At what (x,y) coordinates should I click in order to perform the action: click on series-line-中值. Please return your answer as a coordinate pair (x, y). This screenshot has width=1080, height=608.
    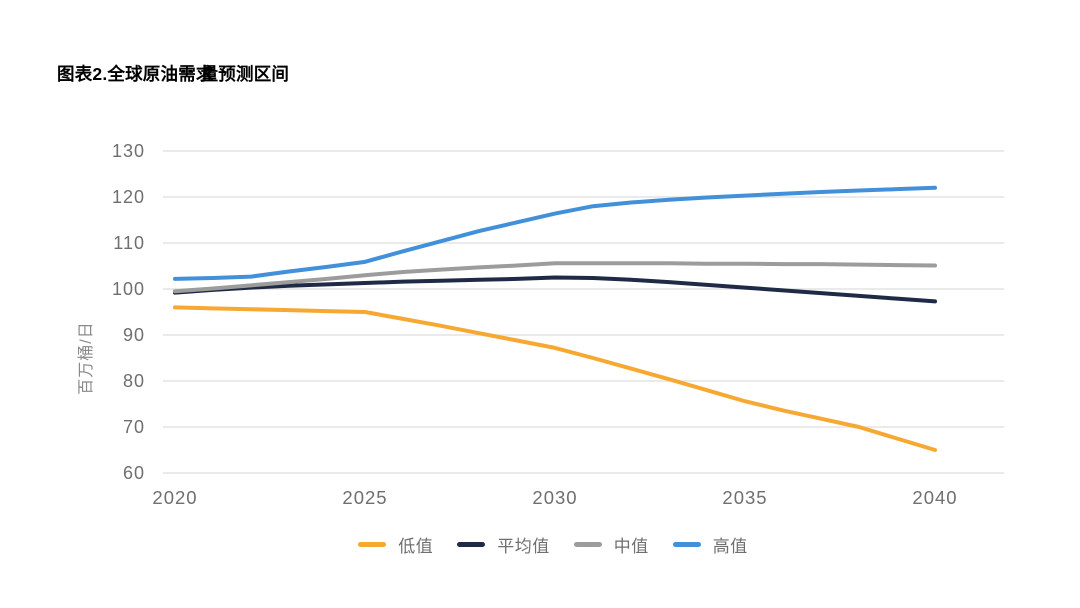
    Looking at the image, I should click on (555, 277).